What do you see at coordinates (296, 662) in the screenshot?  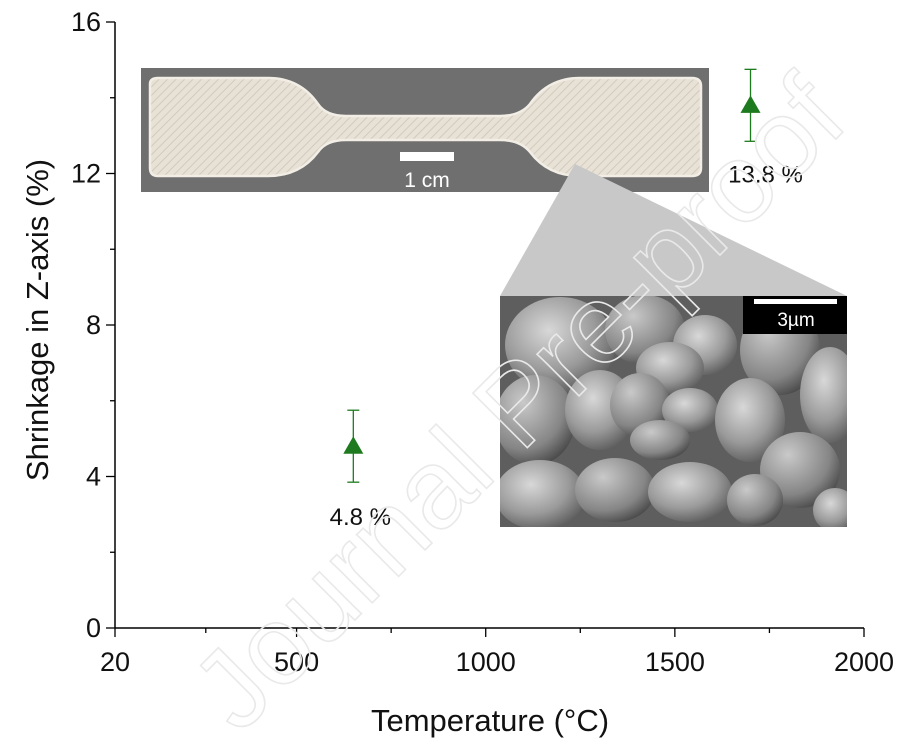 I see `x-tick-label: 500` at bounding box center [296, 662].